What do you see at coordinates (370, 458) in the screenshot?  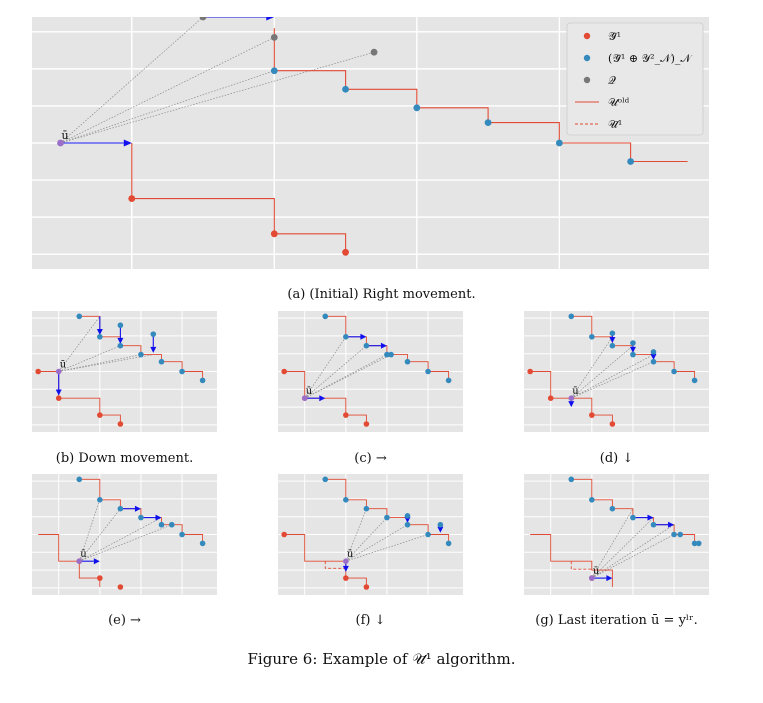 I see `caption-c: (c) →` at bounding box center [370, 458].